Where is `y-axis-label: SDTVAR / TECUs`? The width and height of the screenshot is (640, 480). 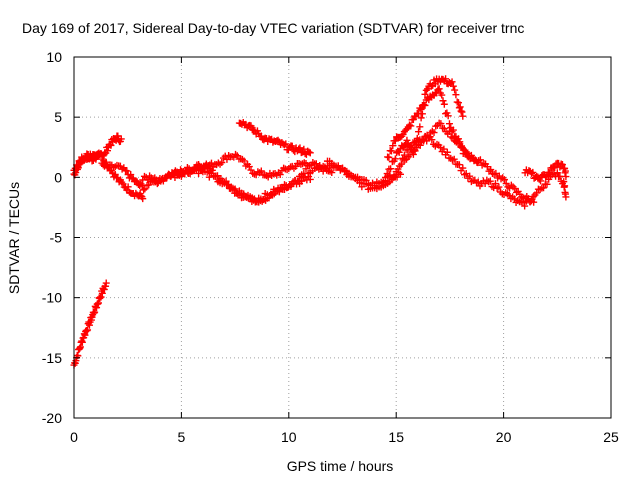 y-axis-label: SDTVAR / TECUs is located at coordinates (14, 238).